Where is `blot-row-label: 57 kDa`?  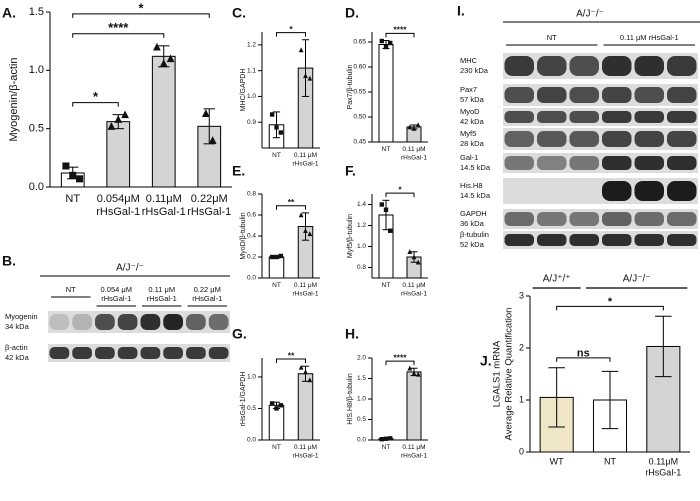
blot-row-label: 57 kDa is located at coordinates (472, 99).